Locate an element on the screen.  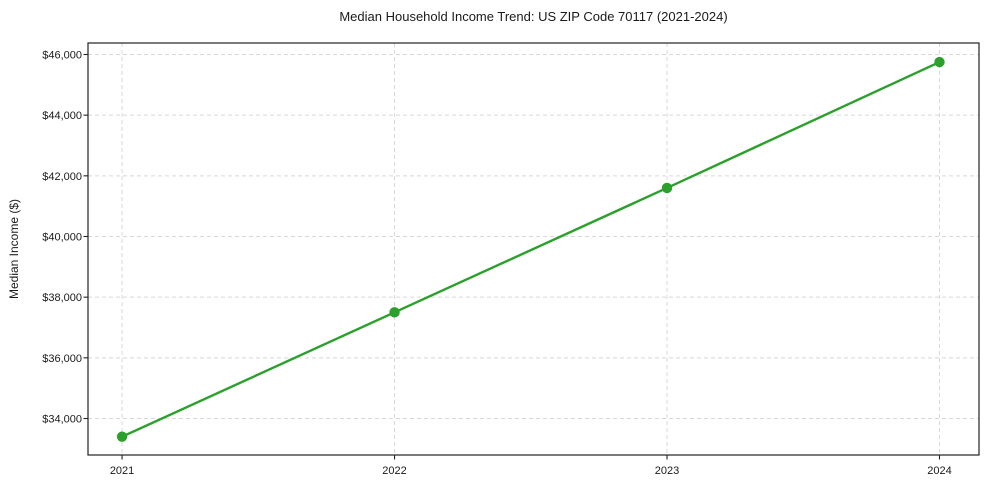
y-tick-label: $44,000 is located at coordinates (62, 116).